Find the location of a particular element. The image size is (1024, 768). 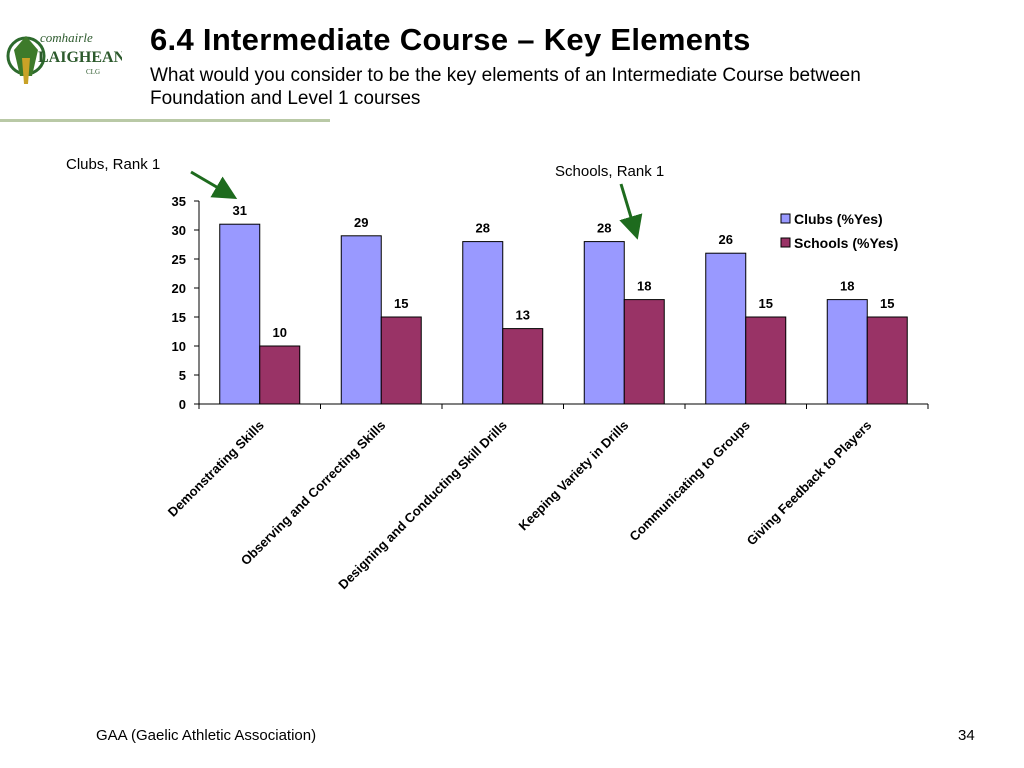

page-number: 34 is located at coordinates (966, 735).